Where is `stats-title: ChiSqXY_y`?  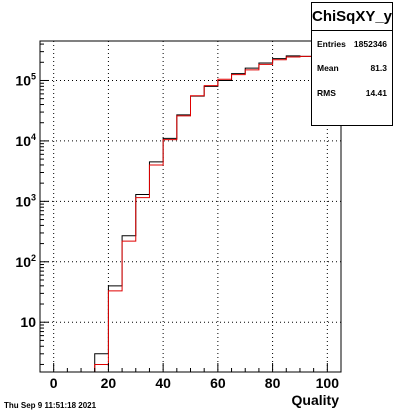
stats-title: ChiSqXY_y is located at coordinates (352, 17).